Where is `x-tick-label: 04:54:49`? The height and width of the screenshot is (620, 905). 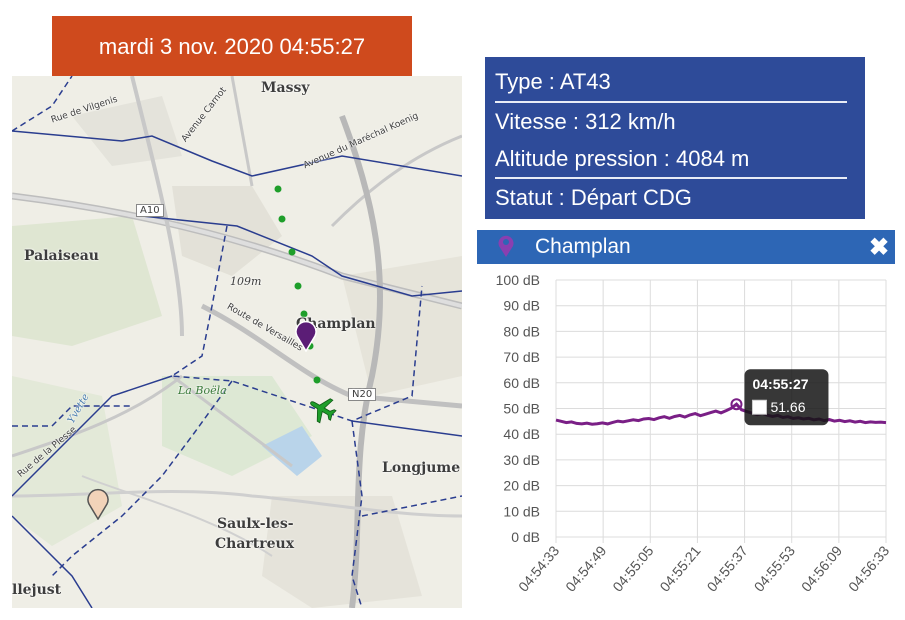 x-tick-label: 04:54:49 is located at coordinates (585, 568).